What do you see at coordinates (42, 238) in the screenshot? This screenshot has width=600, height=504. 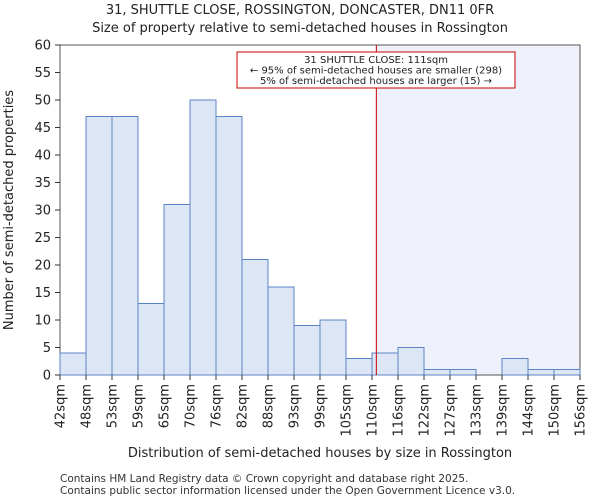 I see `y-tick-label: 25` at bounding box center [42, 238].